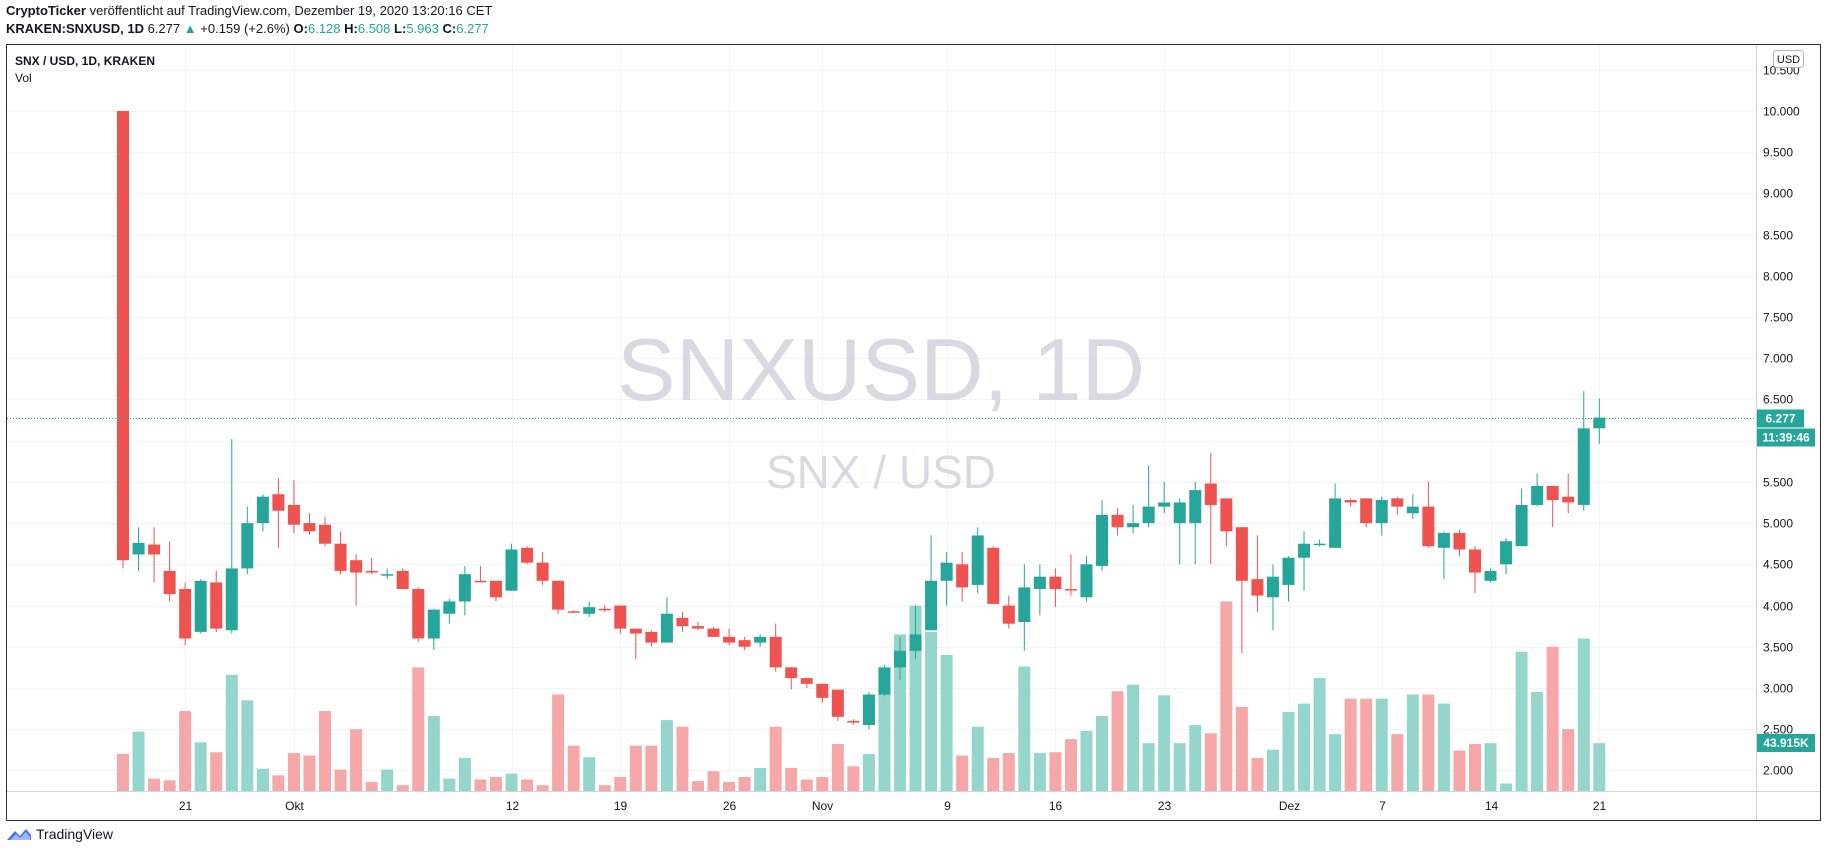  I want to click on price-tick-label: 4.500, so click(1778, 565).